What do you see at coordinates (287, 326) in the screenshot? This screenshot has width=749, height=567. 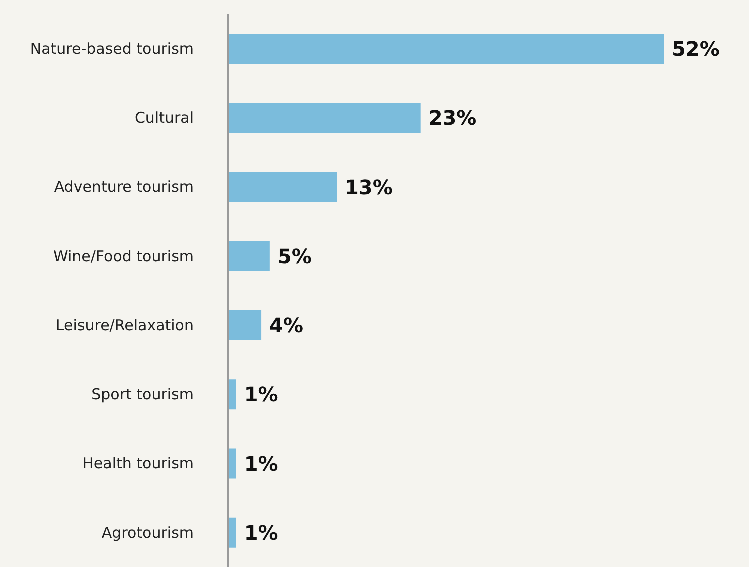 I see `data-label: 4%` at bounding box center [287, 326].